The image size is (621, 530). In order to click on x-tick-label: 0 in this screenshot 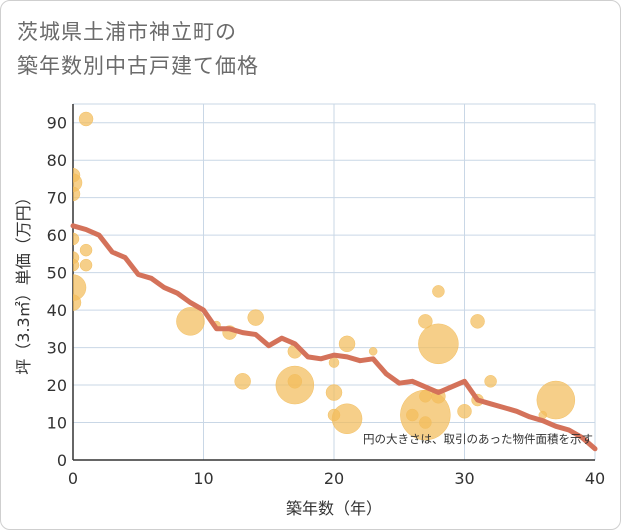, I will do `click(73, 478)`.